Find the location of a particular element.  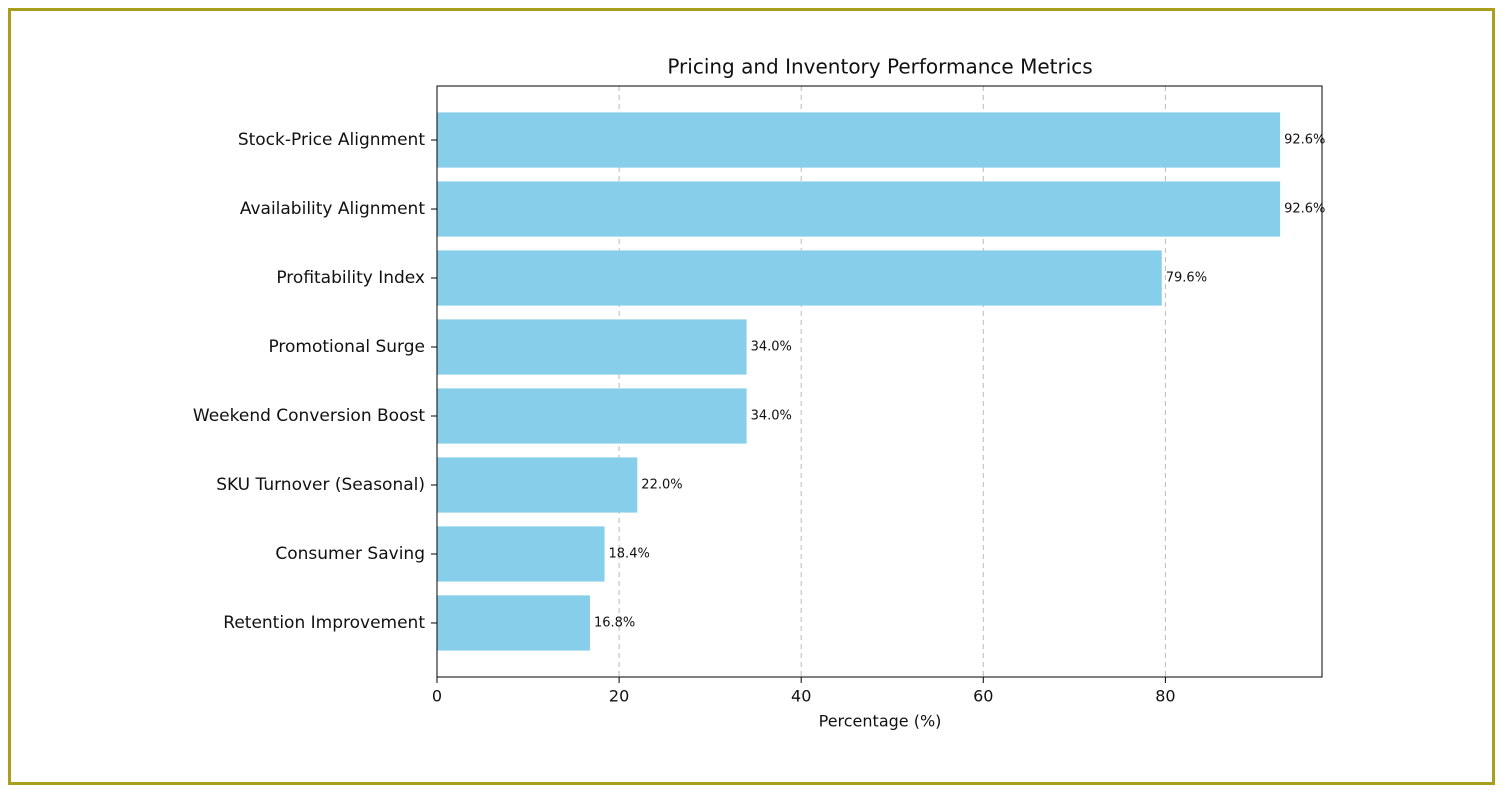

y-tick-label: Retention Improvement is located at coordinates (324, 623).